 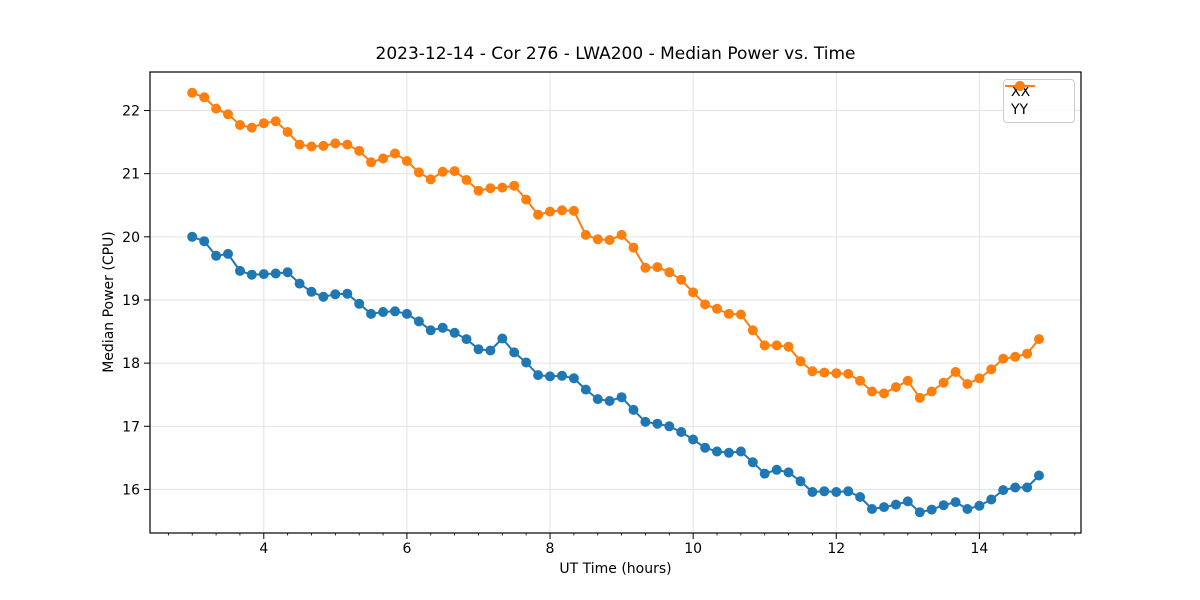 What do you see at coordinates (1036, 100) in the screenshot?
I see `legend-item-yy: YY` at bounding box center [1036, 100].